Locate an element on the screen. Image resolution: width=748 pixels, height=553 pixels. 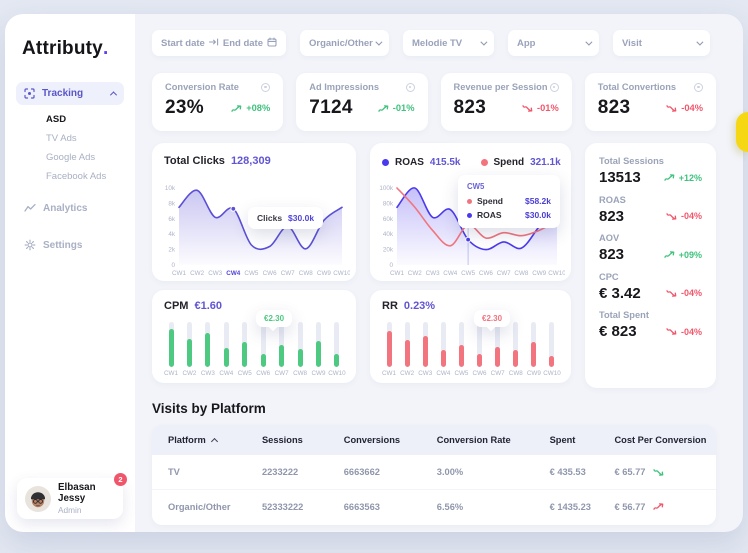
date-range-picker: Start date End date is located at coordinates (219, 43).